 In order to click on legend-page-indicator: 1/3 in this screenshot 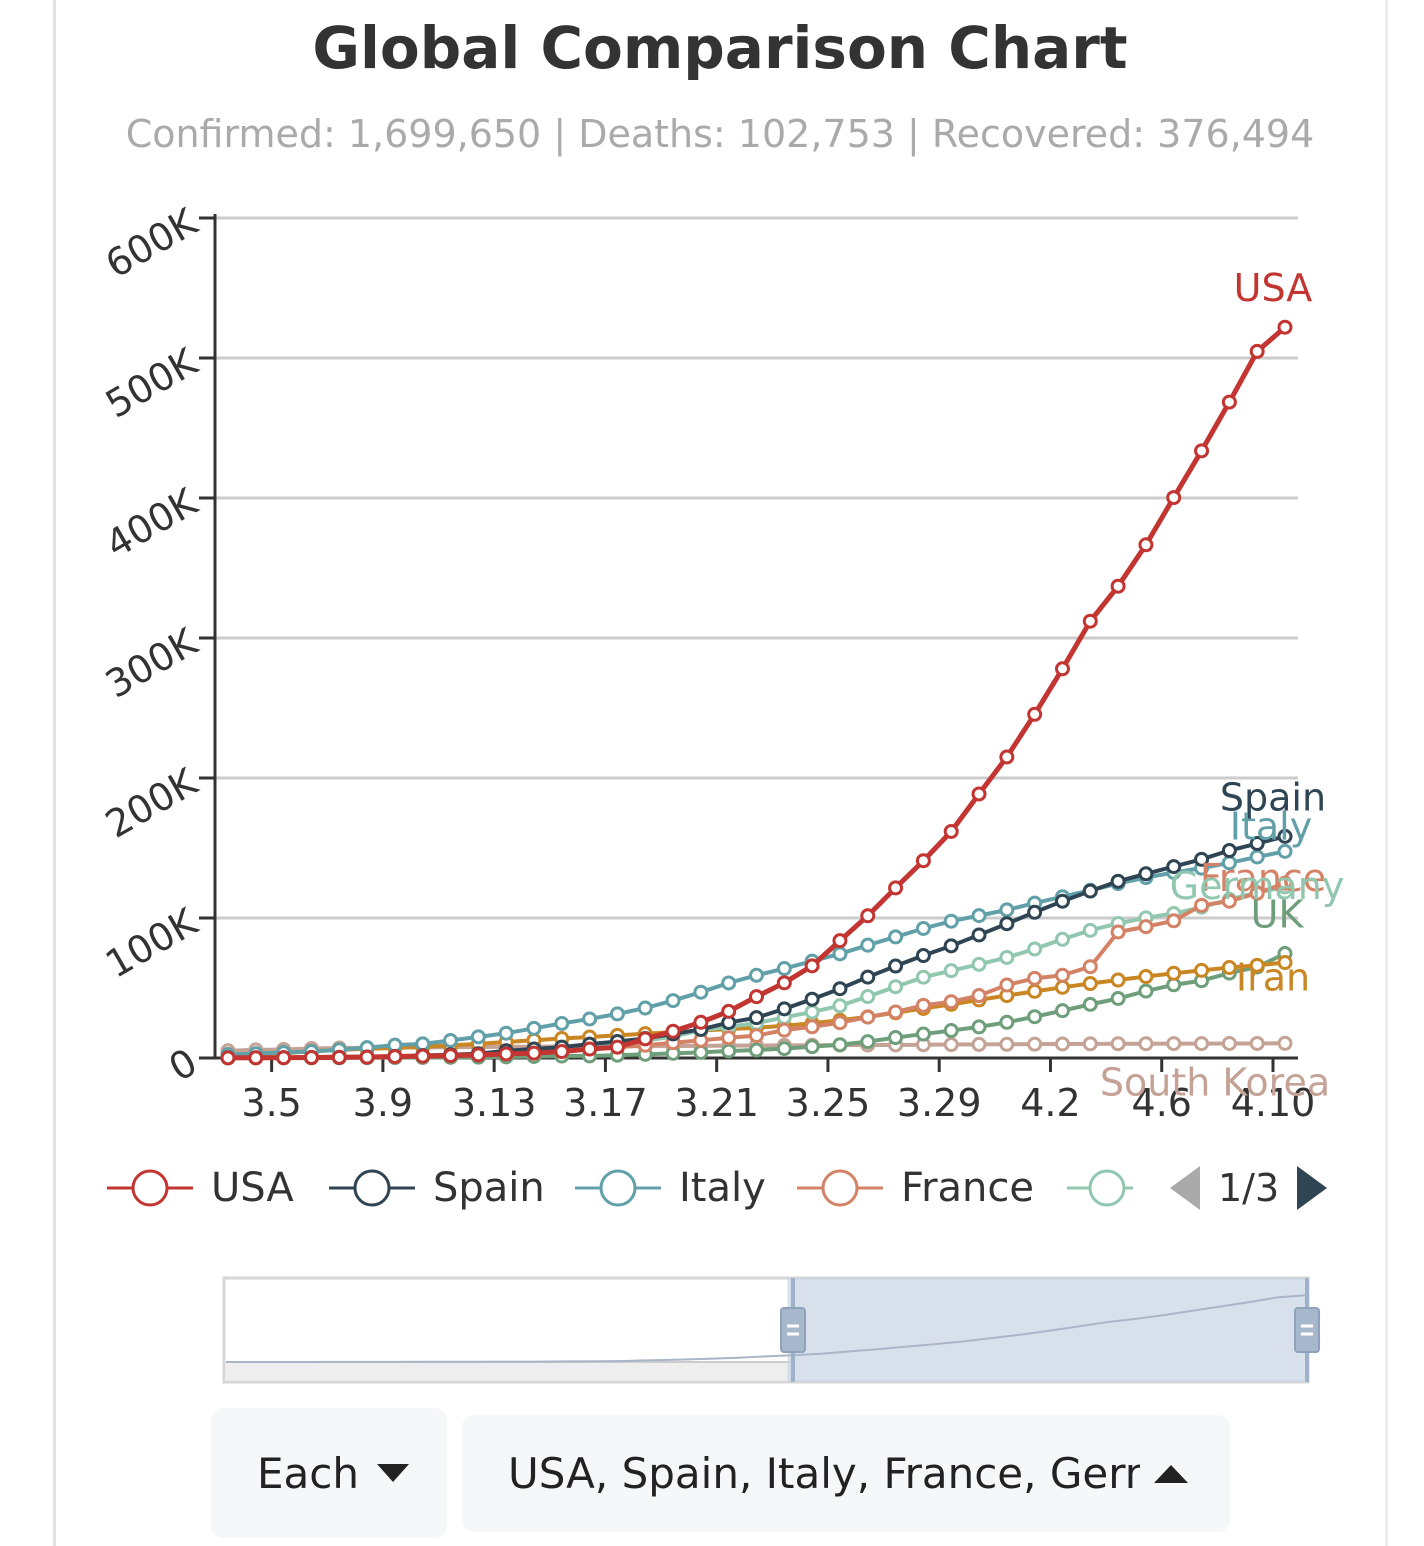, I will do `click(1249, 1188)`.